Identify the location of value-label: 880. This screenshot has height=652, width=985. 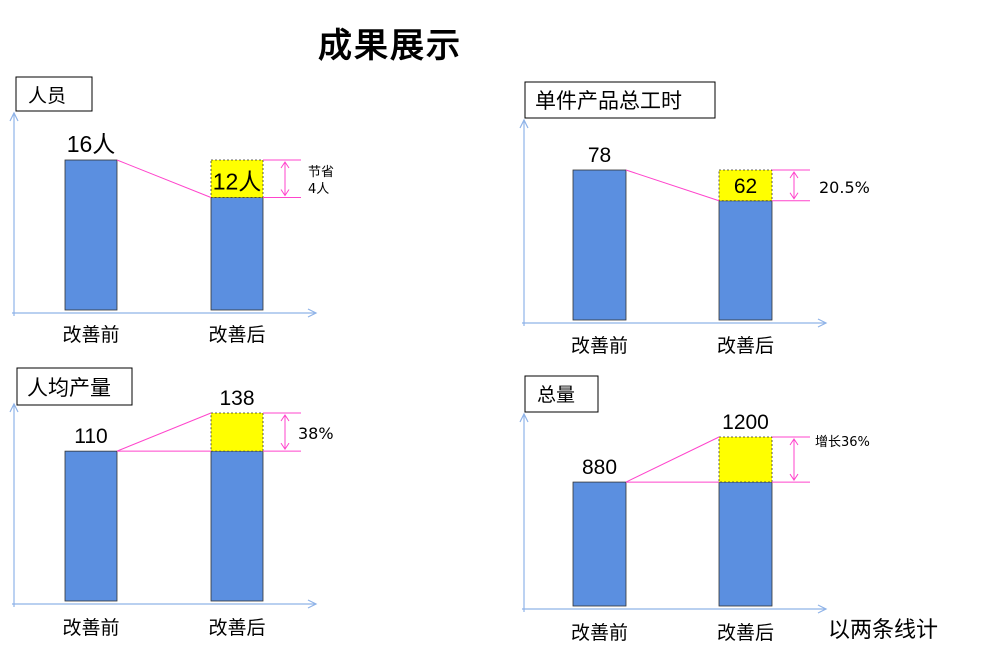
(599, 467).